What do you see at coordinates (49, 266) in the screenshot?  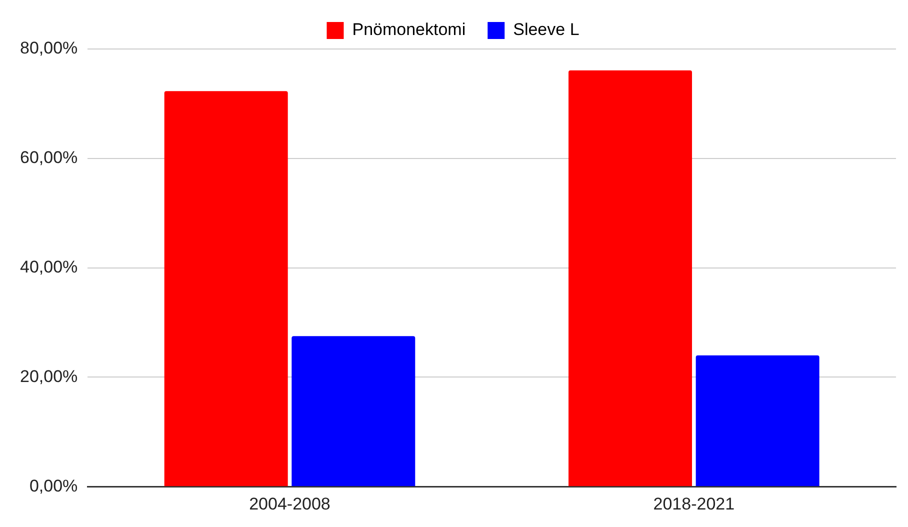 I see `y-tick-label: 40,00%` at bounding box center [49, 266].